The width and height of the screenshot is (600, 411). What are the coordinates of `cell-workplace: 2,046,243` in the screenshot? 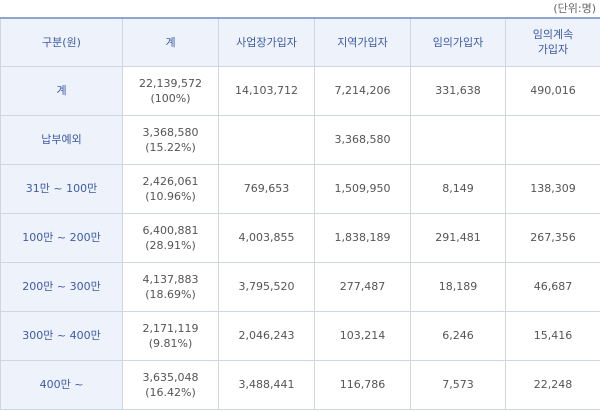 It's located at (266, 335).